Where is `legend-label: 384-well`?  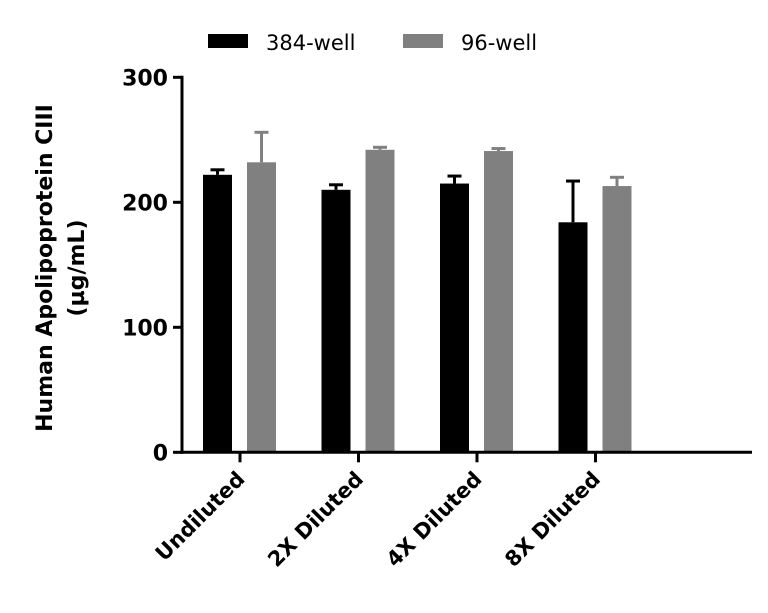 legend-label: 384-well is located at coordinates (310, 43).